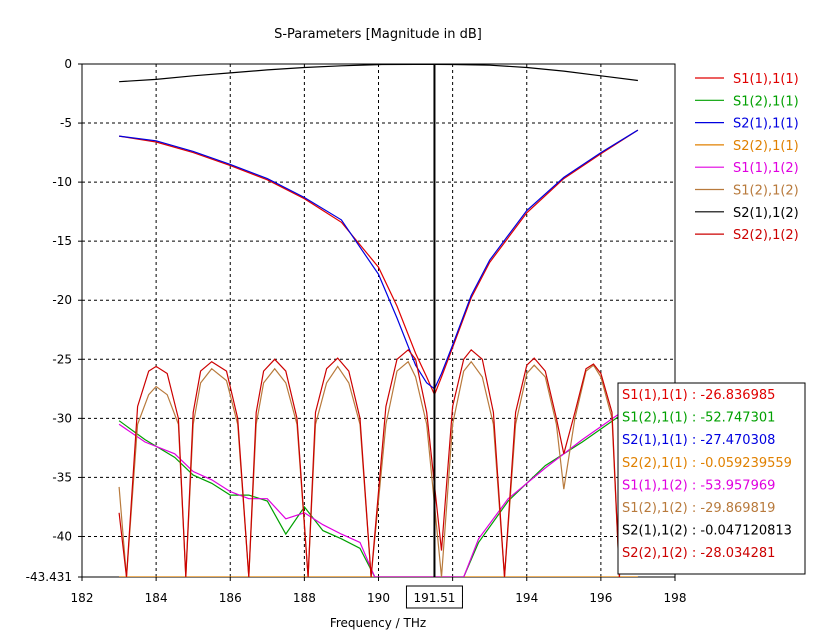 This screenshot has width=835, height=638. Describe the element at coordinates (82, 598) in the screenshot. I see `x-tick-label: 182` at that location.